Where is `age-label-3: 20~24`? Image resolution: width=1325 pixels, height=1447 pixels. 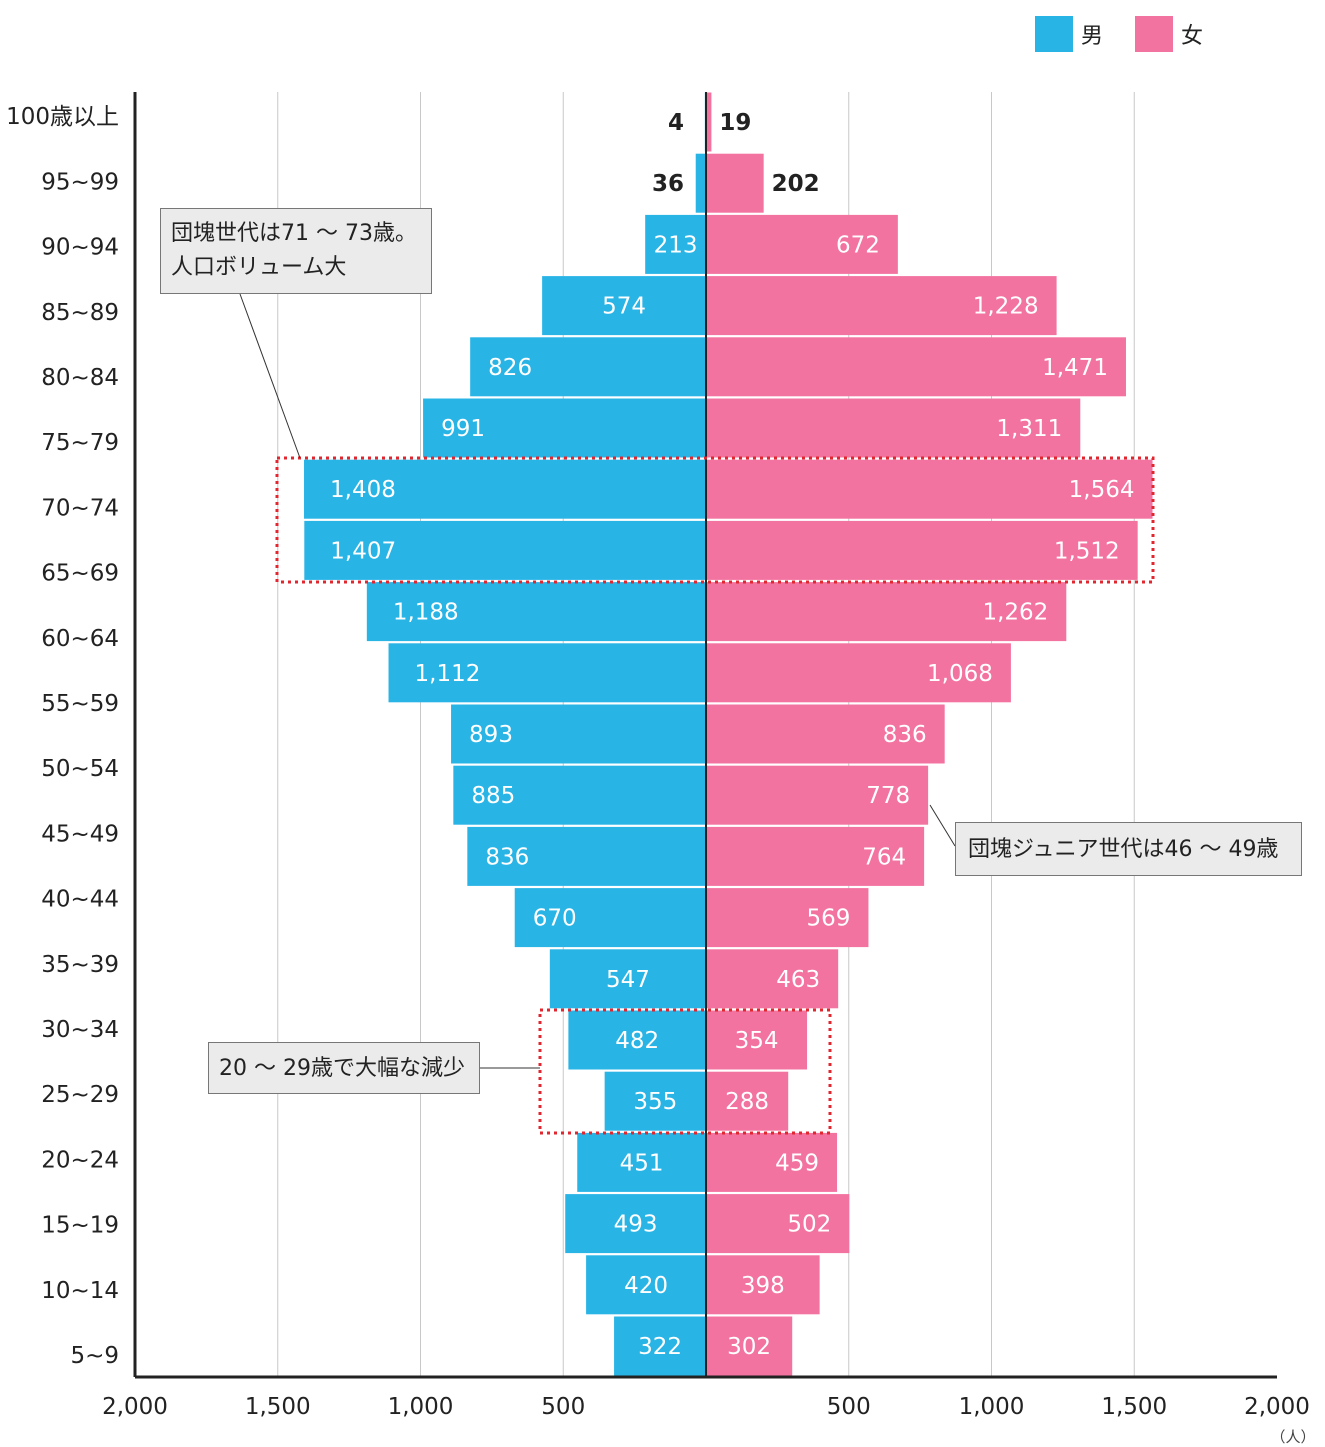
age-label-3: 20~24 is located at coordinates (80, 1160).